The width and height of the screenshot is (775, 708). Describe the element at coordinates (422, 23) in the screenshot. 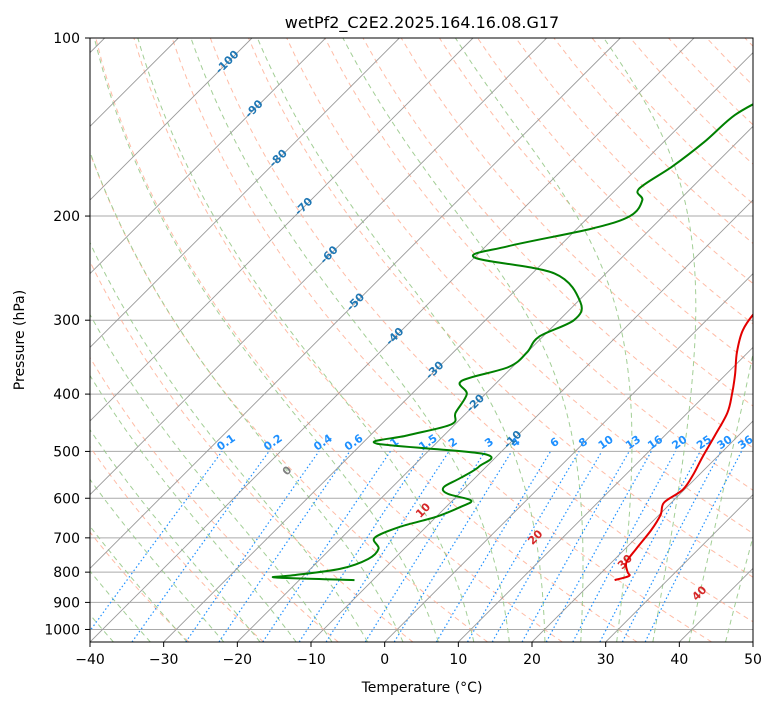

I see `chart-title: wetPf2_C2E2.2025.164.16.08.G17` at that location.